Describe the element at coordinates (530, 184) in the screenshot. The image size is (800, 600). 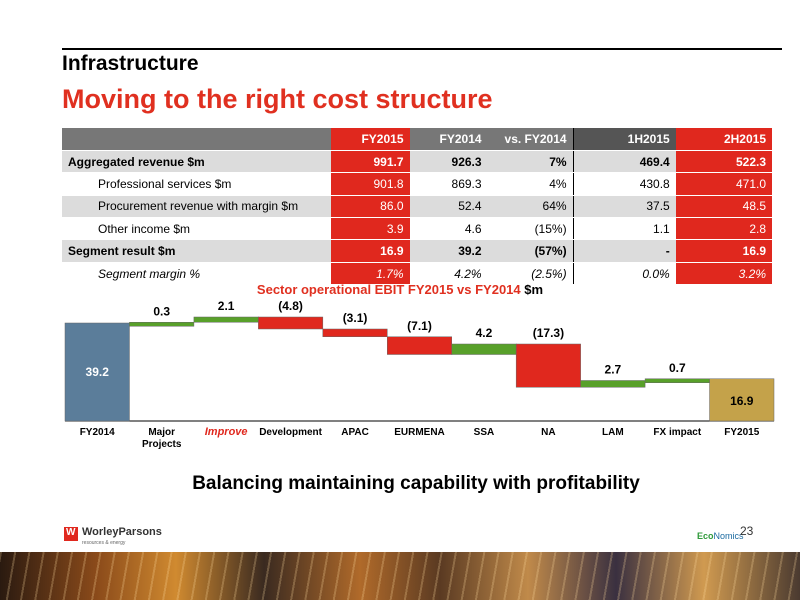
I see `table-cell: 4%` at that location.